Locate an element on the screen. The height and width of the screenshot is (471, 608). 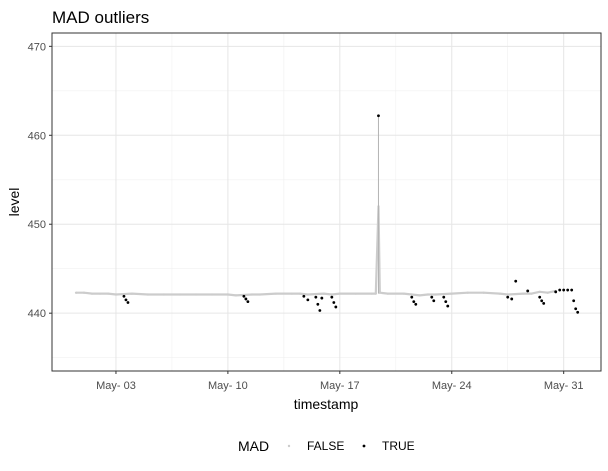
legend: MAD FALSE TRUE is located at coordinates (326, 446).